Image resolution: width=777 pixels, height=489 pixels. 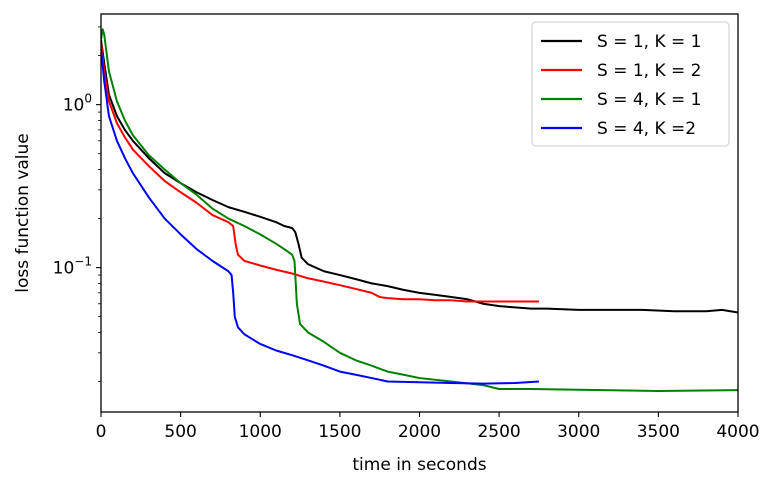 I want to click on legend-box, so click(x=630, y=84).